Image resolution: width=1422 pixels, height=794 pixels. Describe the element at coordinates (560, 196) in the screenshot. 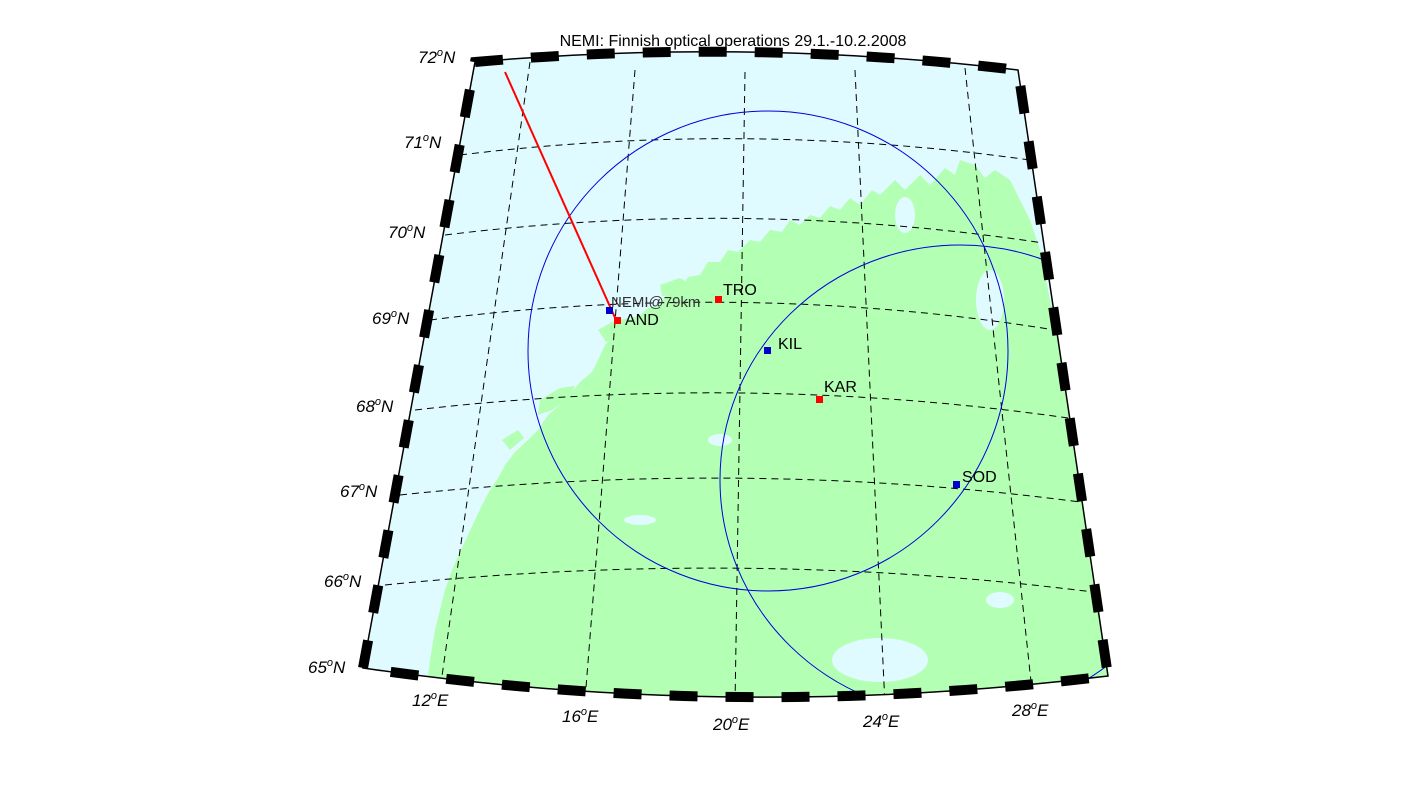

I see `nemi-track-line` at that location.